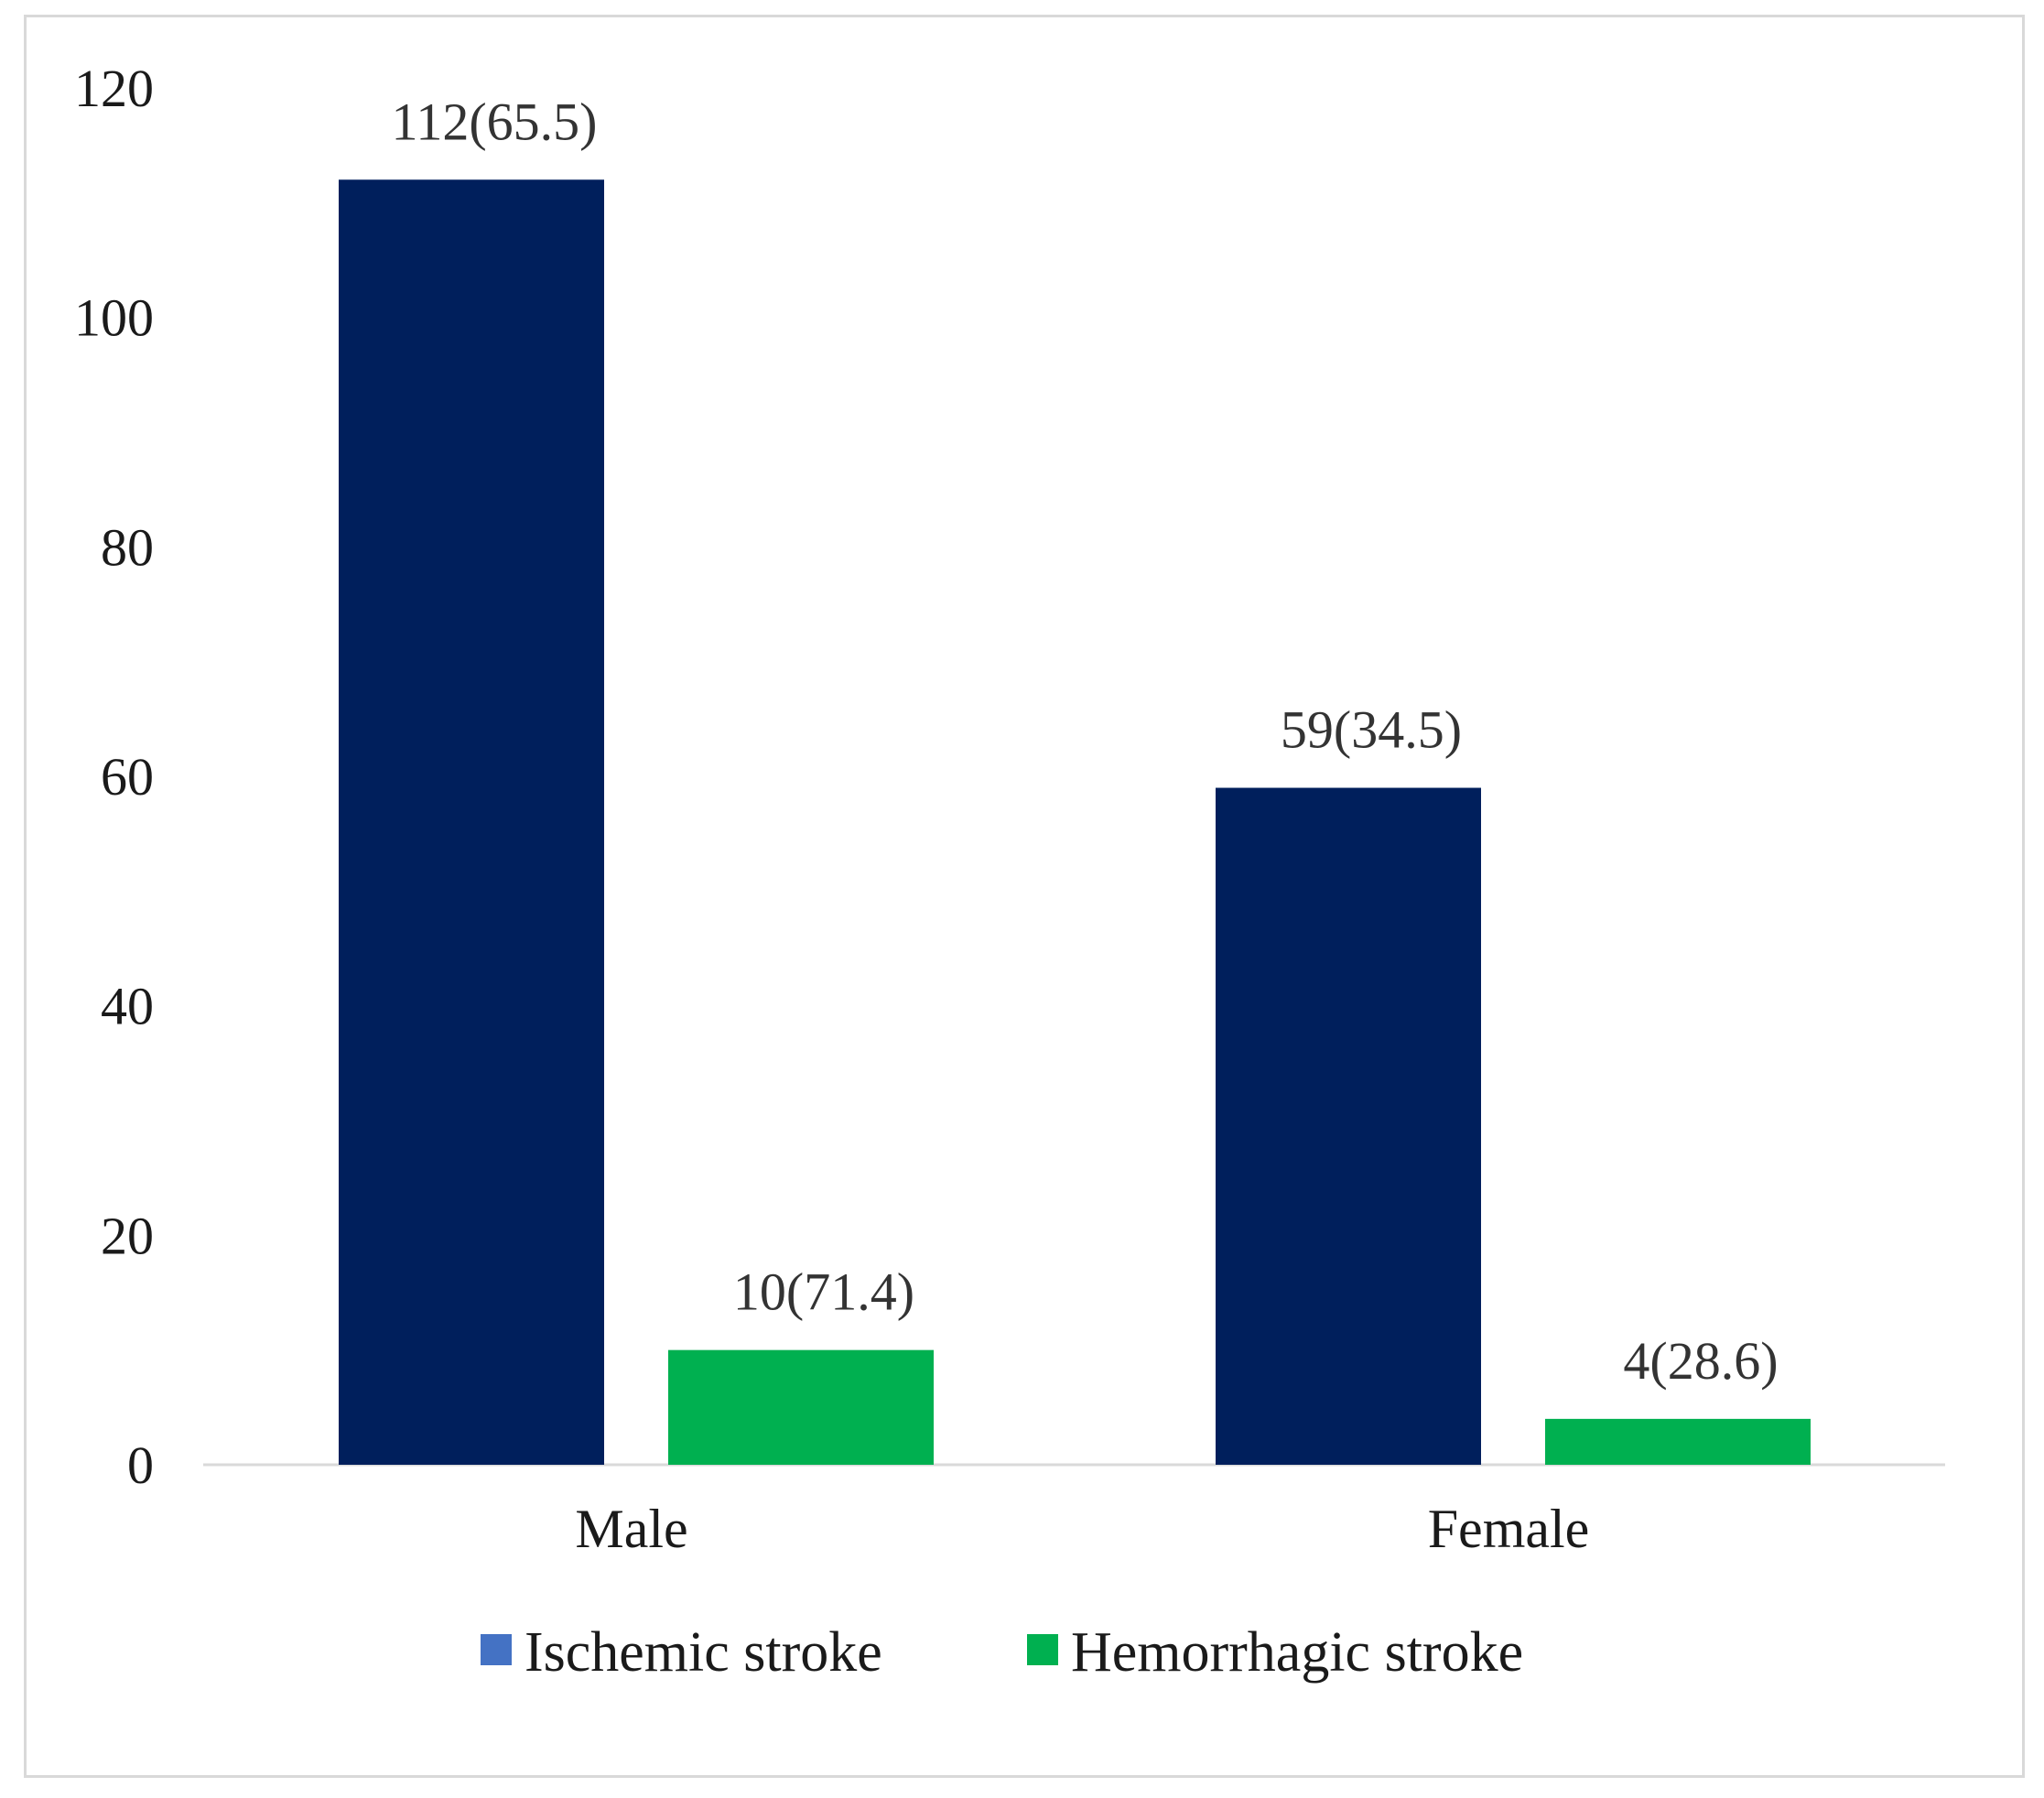 The width and height of the screenshot is (2044, 1798). Describe the element at coordinates (1678, 1441) in the screenshot. I see `bar-hemorrhagic-stroke-female` at that location.